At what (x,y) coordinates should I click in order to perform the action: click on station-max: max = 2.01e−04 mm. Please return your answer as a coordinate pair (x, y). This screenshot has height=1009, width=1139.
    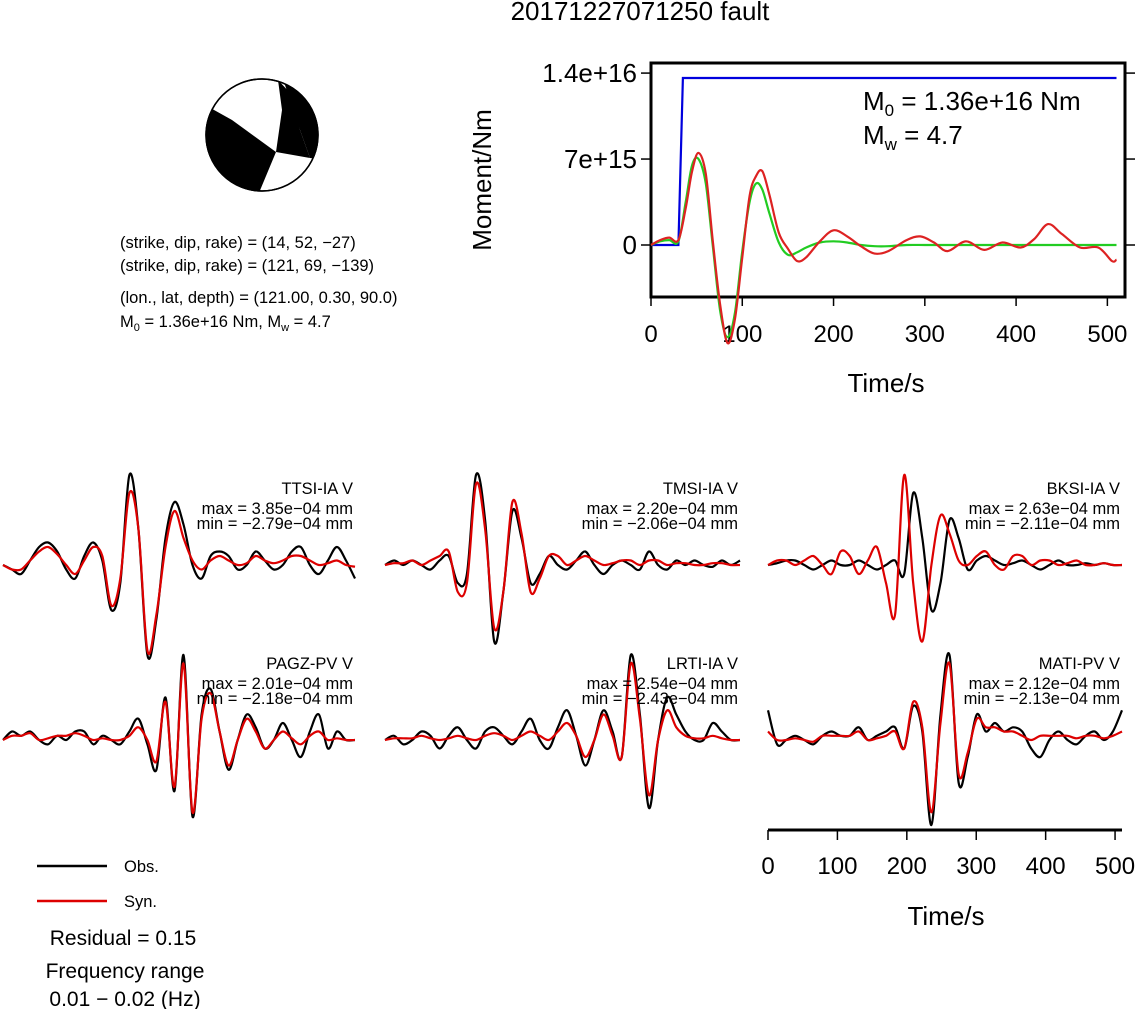
    Looking at the image, I should click on (277, 684).